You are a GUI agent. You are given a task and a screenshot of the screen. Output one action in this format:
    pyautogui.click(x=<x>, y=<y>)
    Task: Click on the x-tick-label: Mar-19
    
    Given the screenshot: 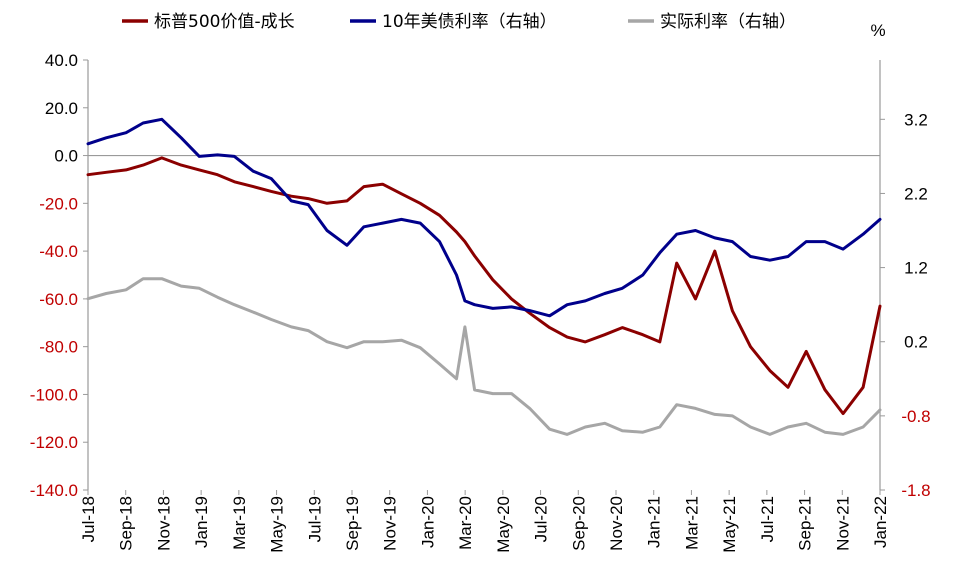 What is the action you would take?
    pyautogui.click(x=239, y=523)
    